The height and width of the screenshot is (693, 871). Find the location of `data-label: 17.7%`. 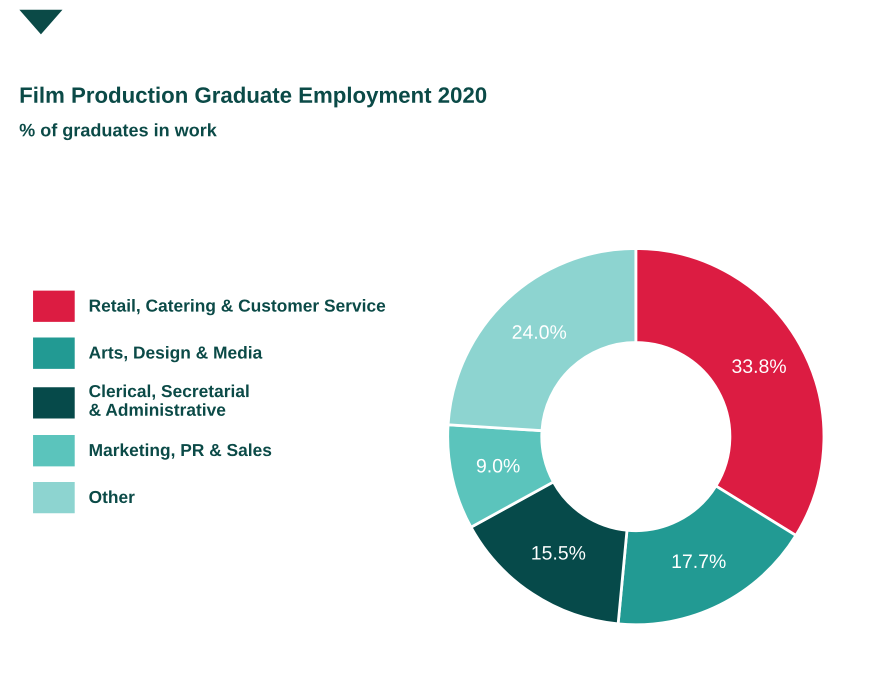

data-label: 17.7% is located at coordinates (699, 561).